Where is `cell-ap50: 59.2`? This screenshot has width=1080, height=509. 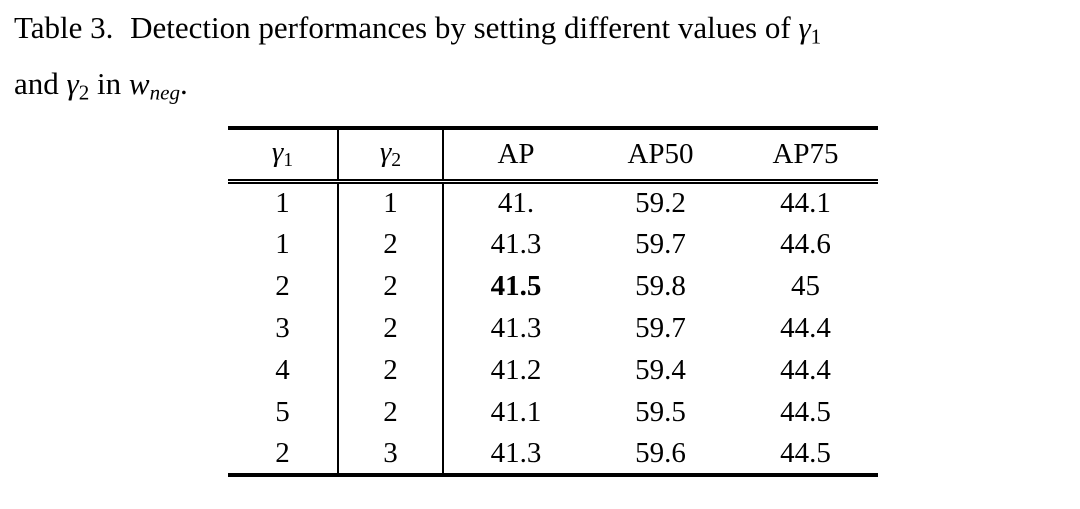
cell-ap50: 59.2 is located at coordinates (660, 202).